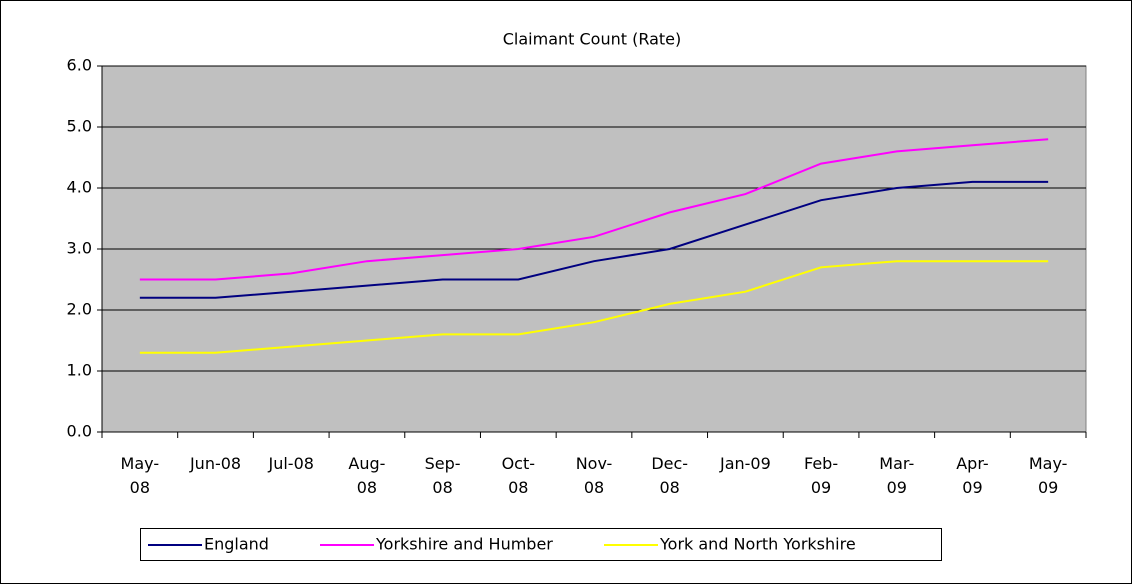  What do you see at coordinates (518, 475) in the screenshot?
I see `x-tick-label: Oct-08` at bounding box center [518, 475].